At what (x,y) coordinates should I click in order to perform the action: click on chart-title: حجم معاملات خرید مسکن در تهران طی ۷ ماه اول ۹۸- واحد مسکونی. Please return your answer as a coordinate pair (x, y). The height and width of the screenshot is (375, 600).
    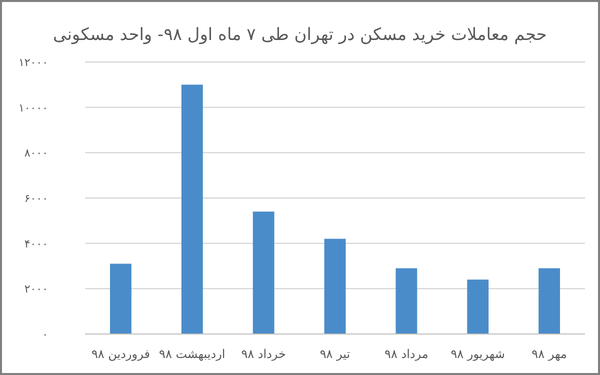
    Looking at the image, I should click on (300, 35).